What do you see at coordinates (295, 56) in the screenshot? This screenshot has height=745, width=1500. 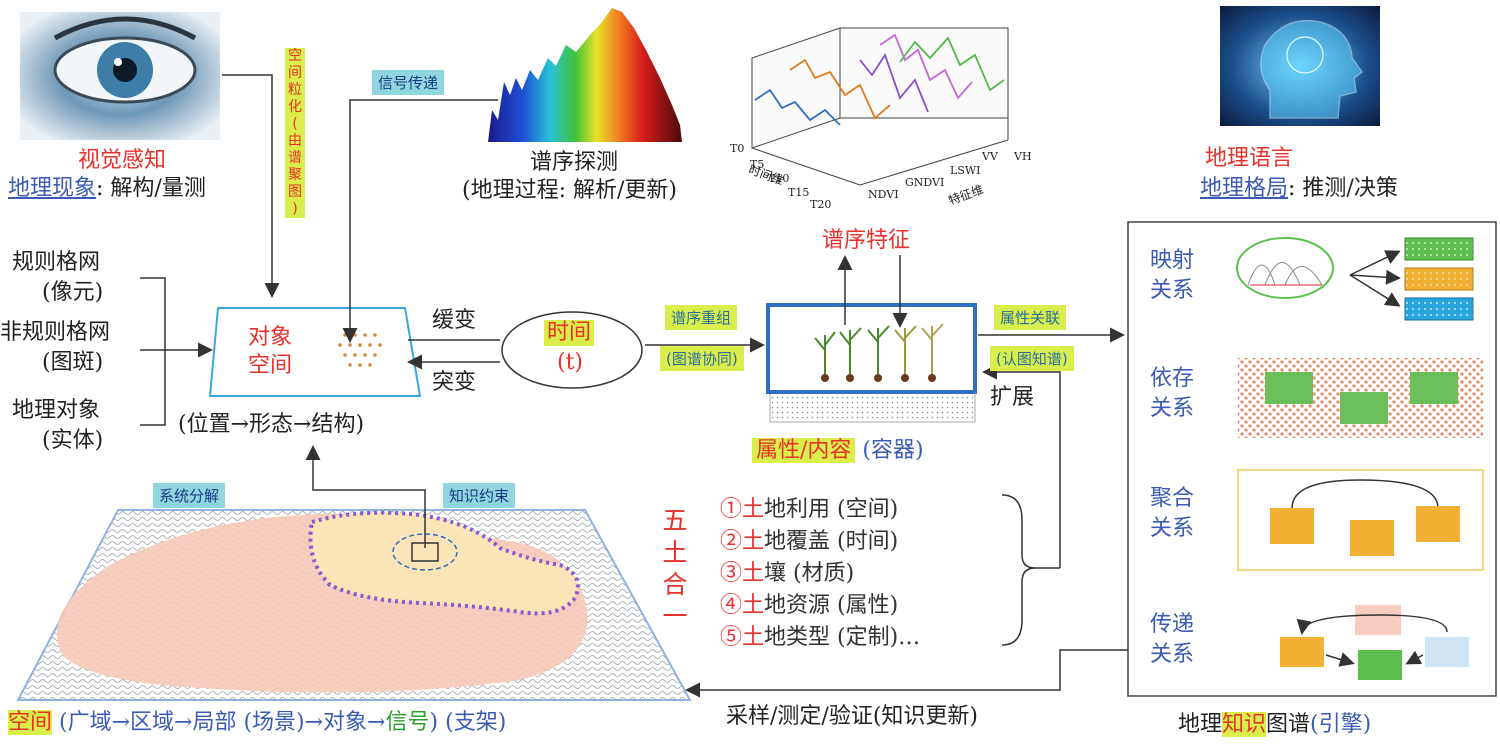 I see `spatial-gran-char: 空` at bounding box center [295, 56].